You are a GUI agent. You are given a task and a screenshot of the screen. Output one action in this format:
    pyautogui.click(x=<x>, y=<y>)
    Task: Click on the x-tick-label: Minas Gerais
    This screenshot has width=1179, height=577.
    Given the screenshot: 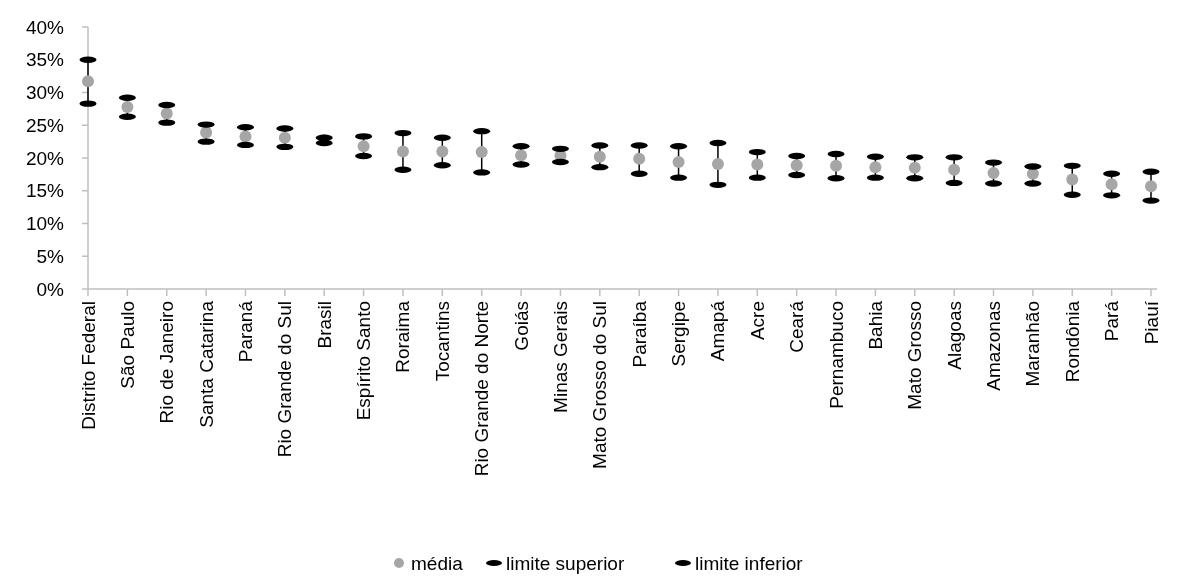 What is the action you would take?
    pyautogui.click(x=560, y=357)
    